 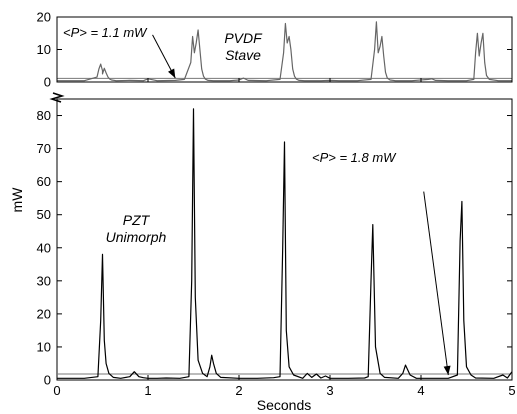 I want to click on bottom-y-tick-label-50: 50, so click(x=44, y=214).